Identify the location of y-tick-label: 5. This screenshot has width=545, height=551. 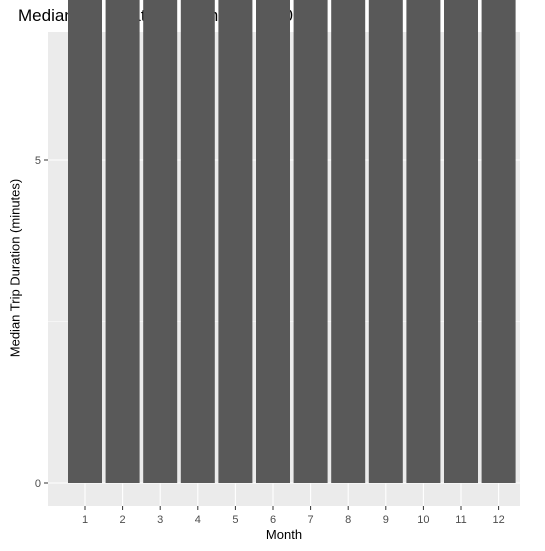
(38, 161).